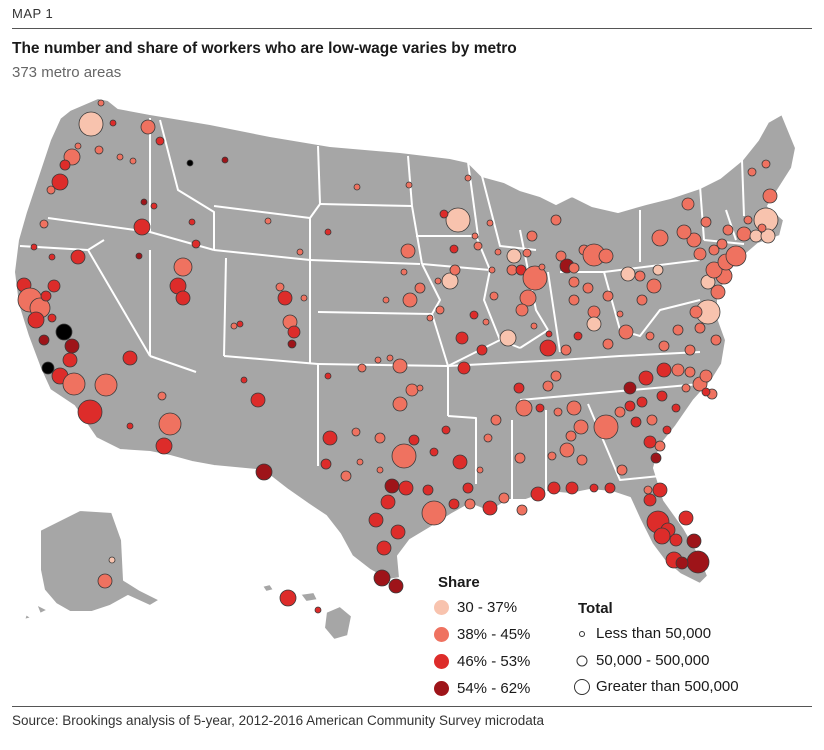  Describe the element at coordinates (33, 13) in the screenshot. I see `map-label: MAP 1` at that location.